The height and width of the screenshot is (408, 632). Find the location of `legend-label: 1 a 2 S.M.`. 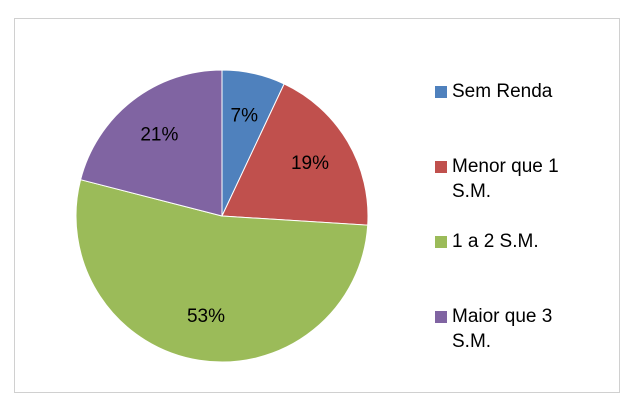

legend-label: 1 a 2 S.M. is located at coordinates (495, 241).